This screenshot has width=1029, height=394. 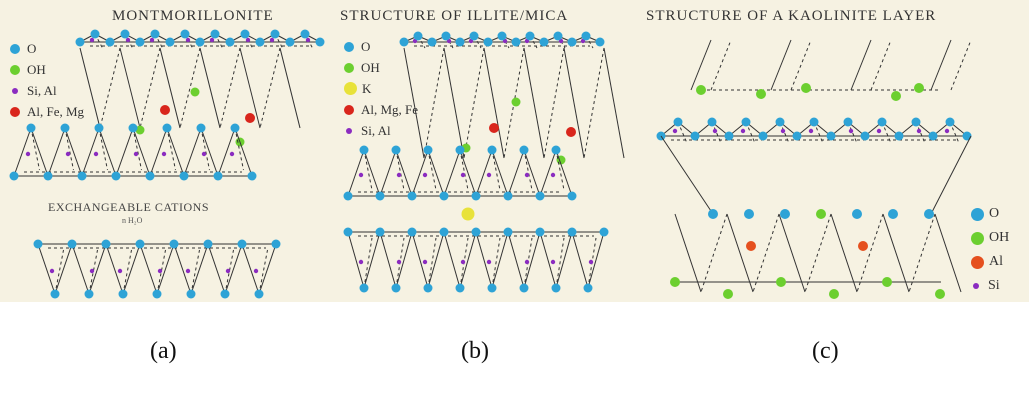 I want to click on legend-item: O, so click(x=990, y=214).